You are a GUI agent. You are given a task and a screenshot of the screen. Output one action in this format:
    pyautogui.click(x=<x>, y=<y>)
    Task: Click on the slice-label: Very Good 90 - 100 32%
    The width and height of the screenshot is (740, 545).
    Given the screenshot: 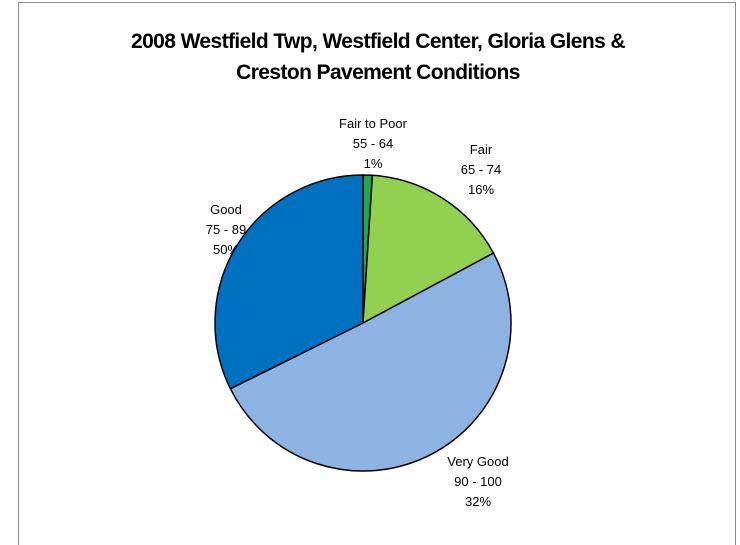 What is the action you would take?
    pyautogui.click(x=477, y=481)
    